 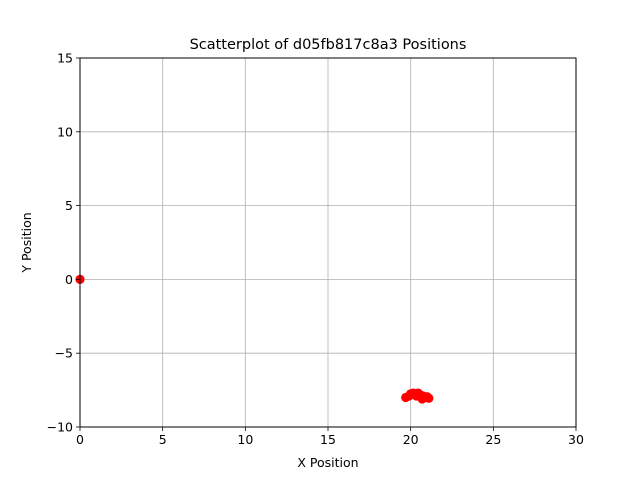 I want to click on x-tick-label: 20, so click(x=411, y=439).